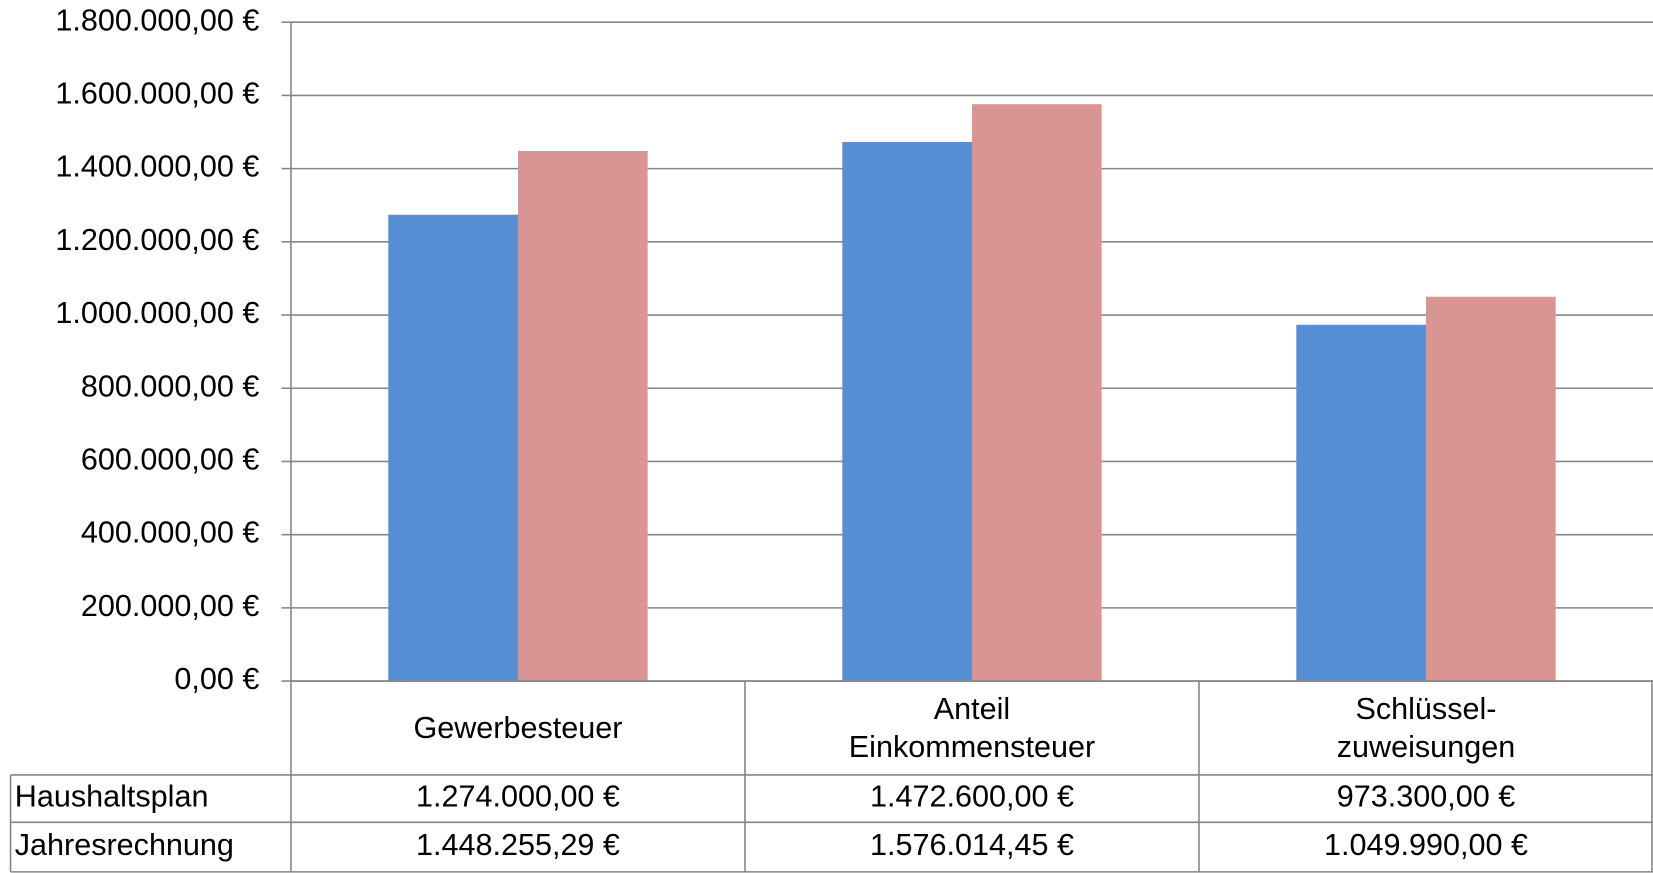 The width and height of the screenshot is (1653, 873). What do you see at coordinates (1426, 845) in the screenshot?
I see `table-value: 1.049.990,00 €` at bounding box center [1426, 845].